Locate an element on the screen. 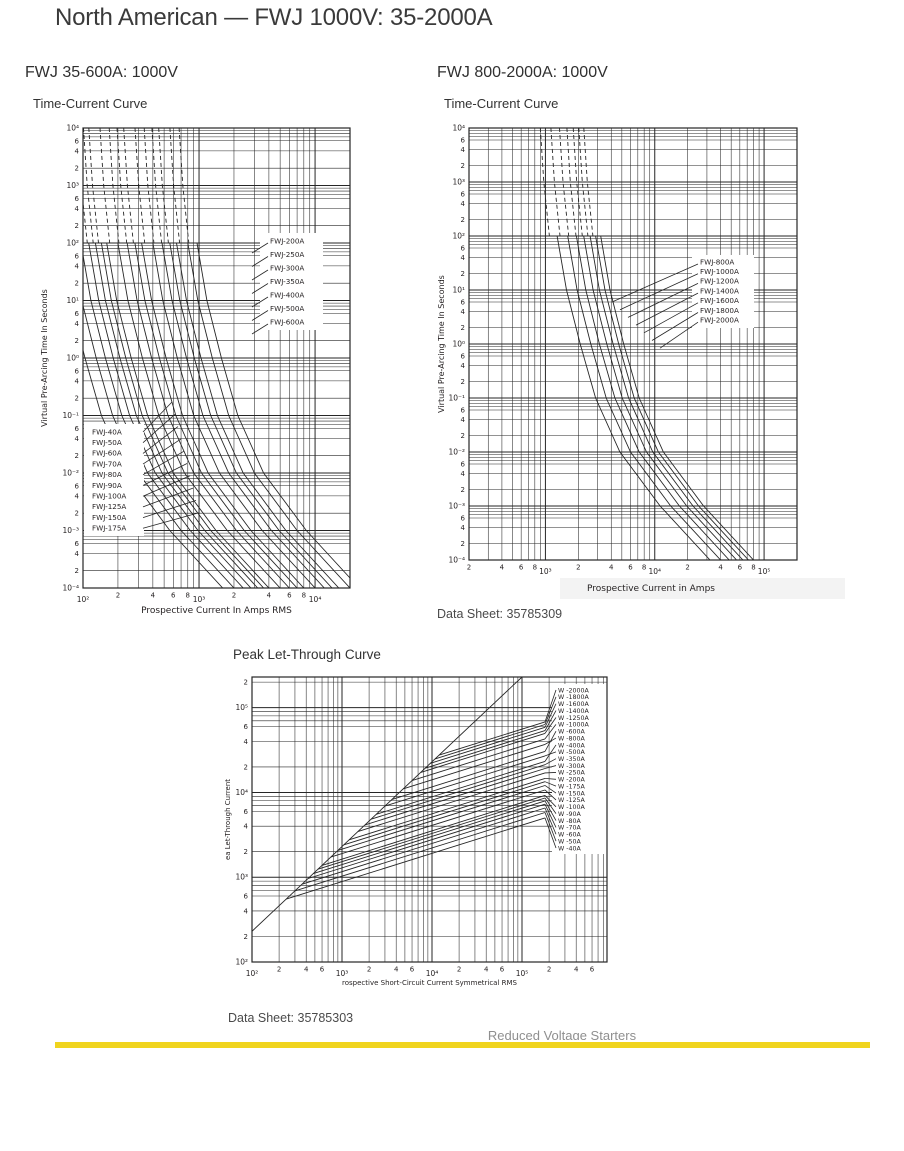 This screenshot has width=904, height=1151. svg-text: Prospective Current in Amps is located at coordinates (651, 589).